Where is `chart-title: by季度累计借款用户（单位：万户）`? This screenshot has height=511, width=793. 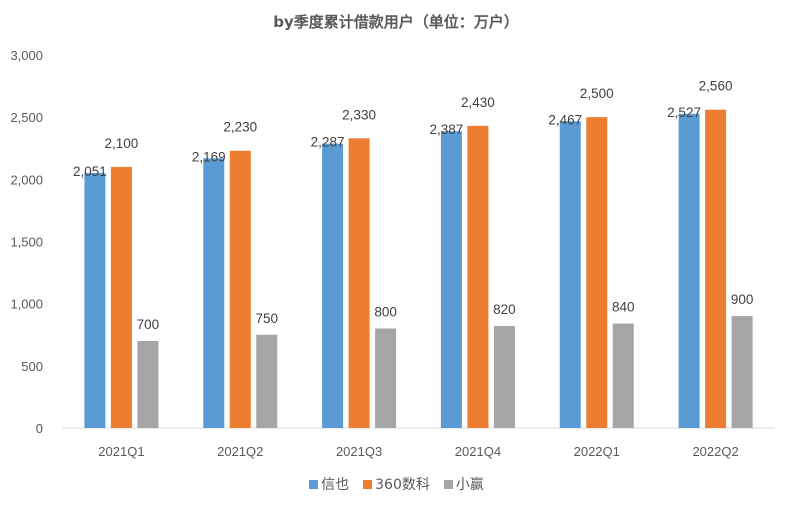
chart-title: by季度累计借款用户（单位：万户） is located at coordinates (396, 22).